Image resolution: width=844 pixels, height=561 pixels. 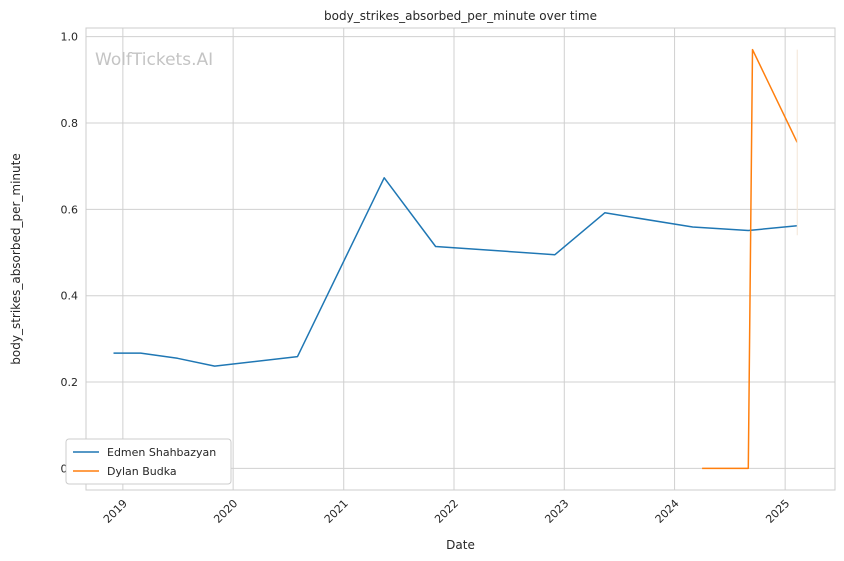 What do you see at coordinates (556, 511) in the screenshot?
I see `x-tick-label: 2023` at bounding box center [556, 511].